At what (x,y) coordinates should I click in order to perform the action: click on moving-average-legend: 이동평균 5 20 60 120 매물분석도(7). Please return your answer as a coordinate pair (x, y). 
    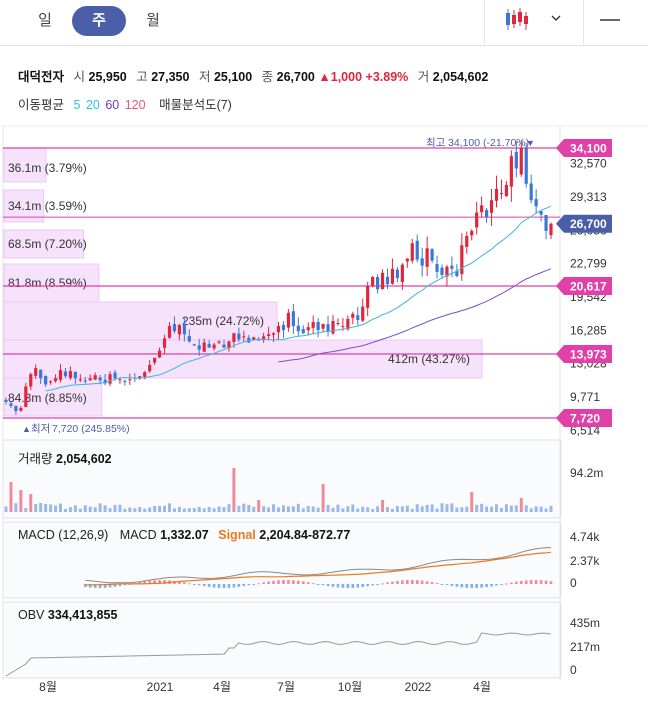
    Looking at the image, I should click on (126, 103).